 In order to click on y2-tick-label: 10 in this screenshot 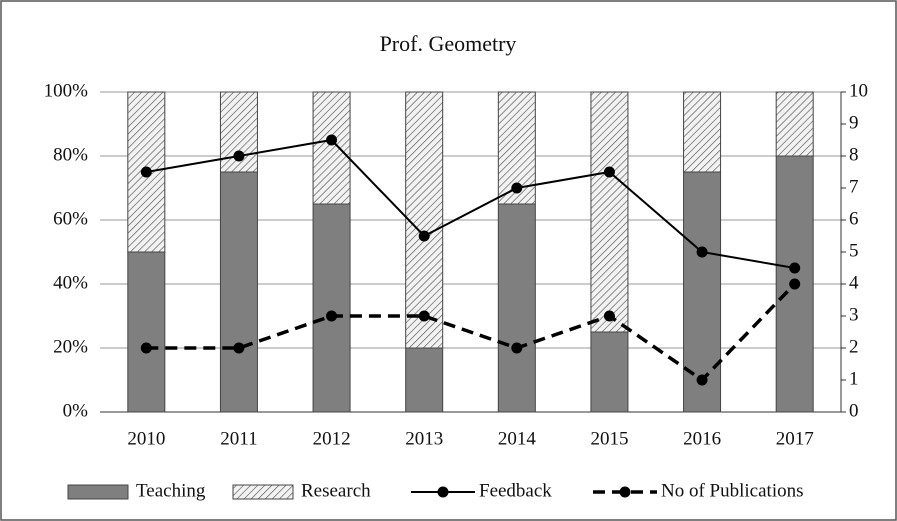, I will do `click(858, 90)`.